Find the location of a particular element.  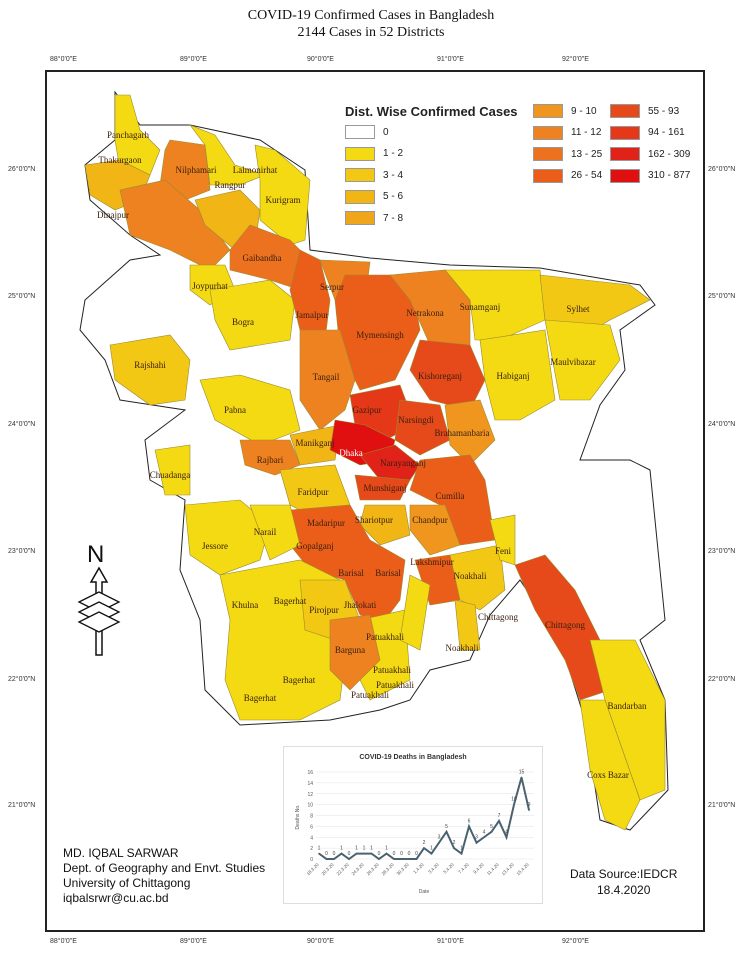

data-label: 5 is located at coordinates (491, 827).